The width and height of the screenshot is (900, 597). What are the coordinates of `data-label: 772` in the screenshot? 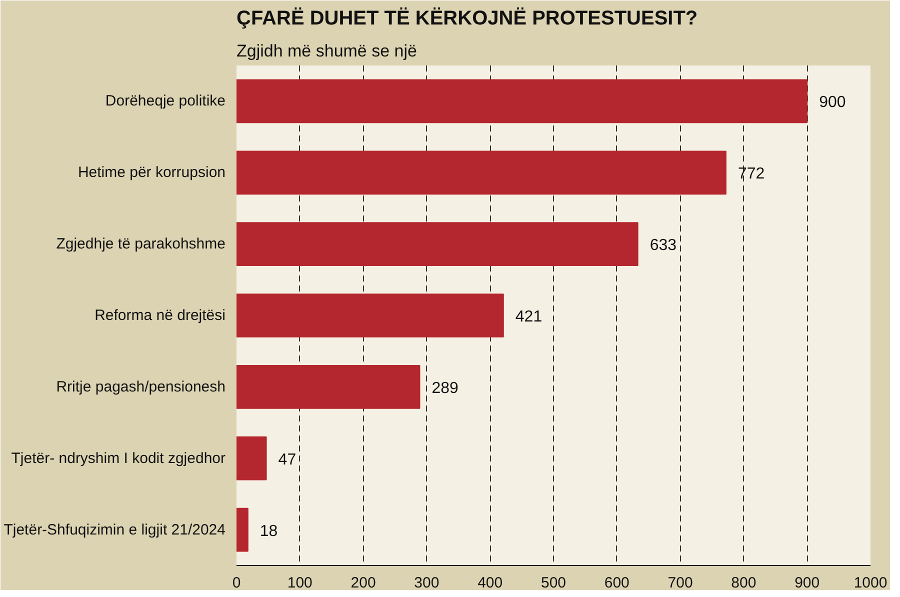 It's located at (751, 174).